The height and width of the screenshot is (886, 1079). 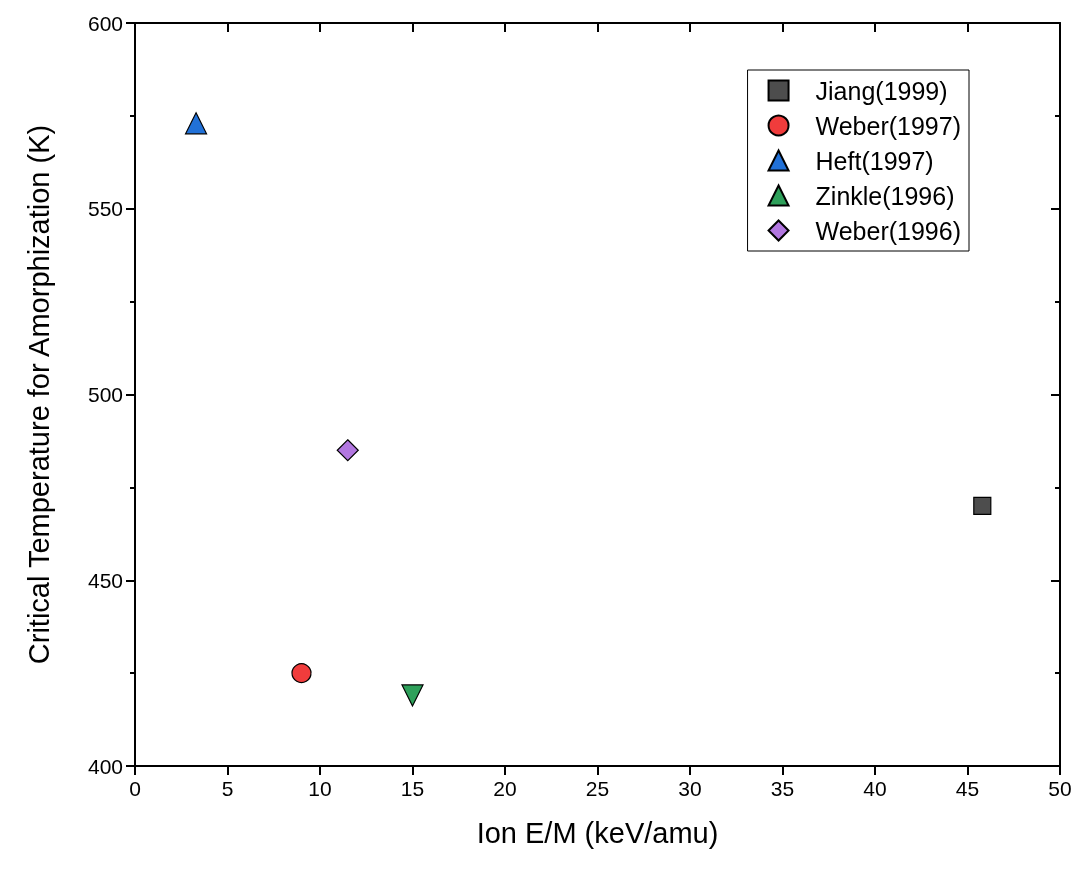 I want to click on x-axis-title: Ion E/M (keV/amu), so click(x=597, y=832).